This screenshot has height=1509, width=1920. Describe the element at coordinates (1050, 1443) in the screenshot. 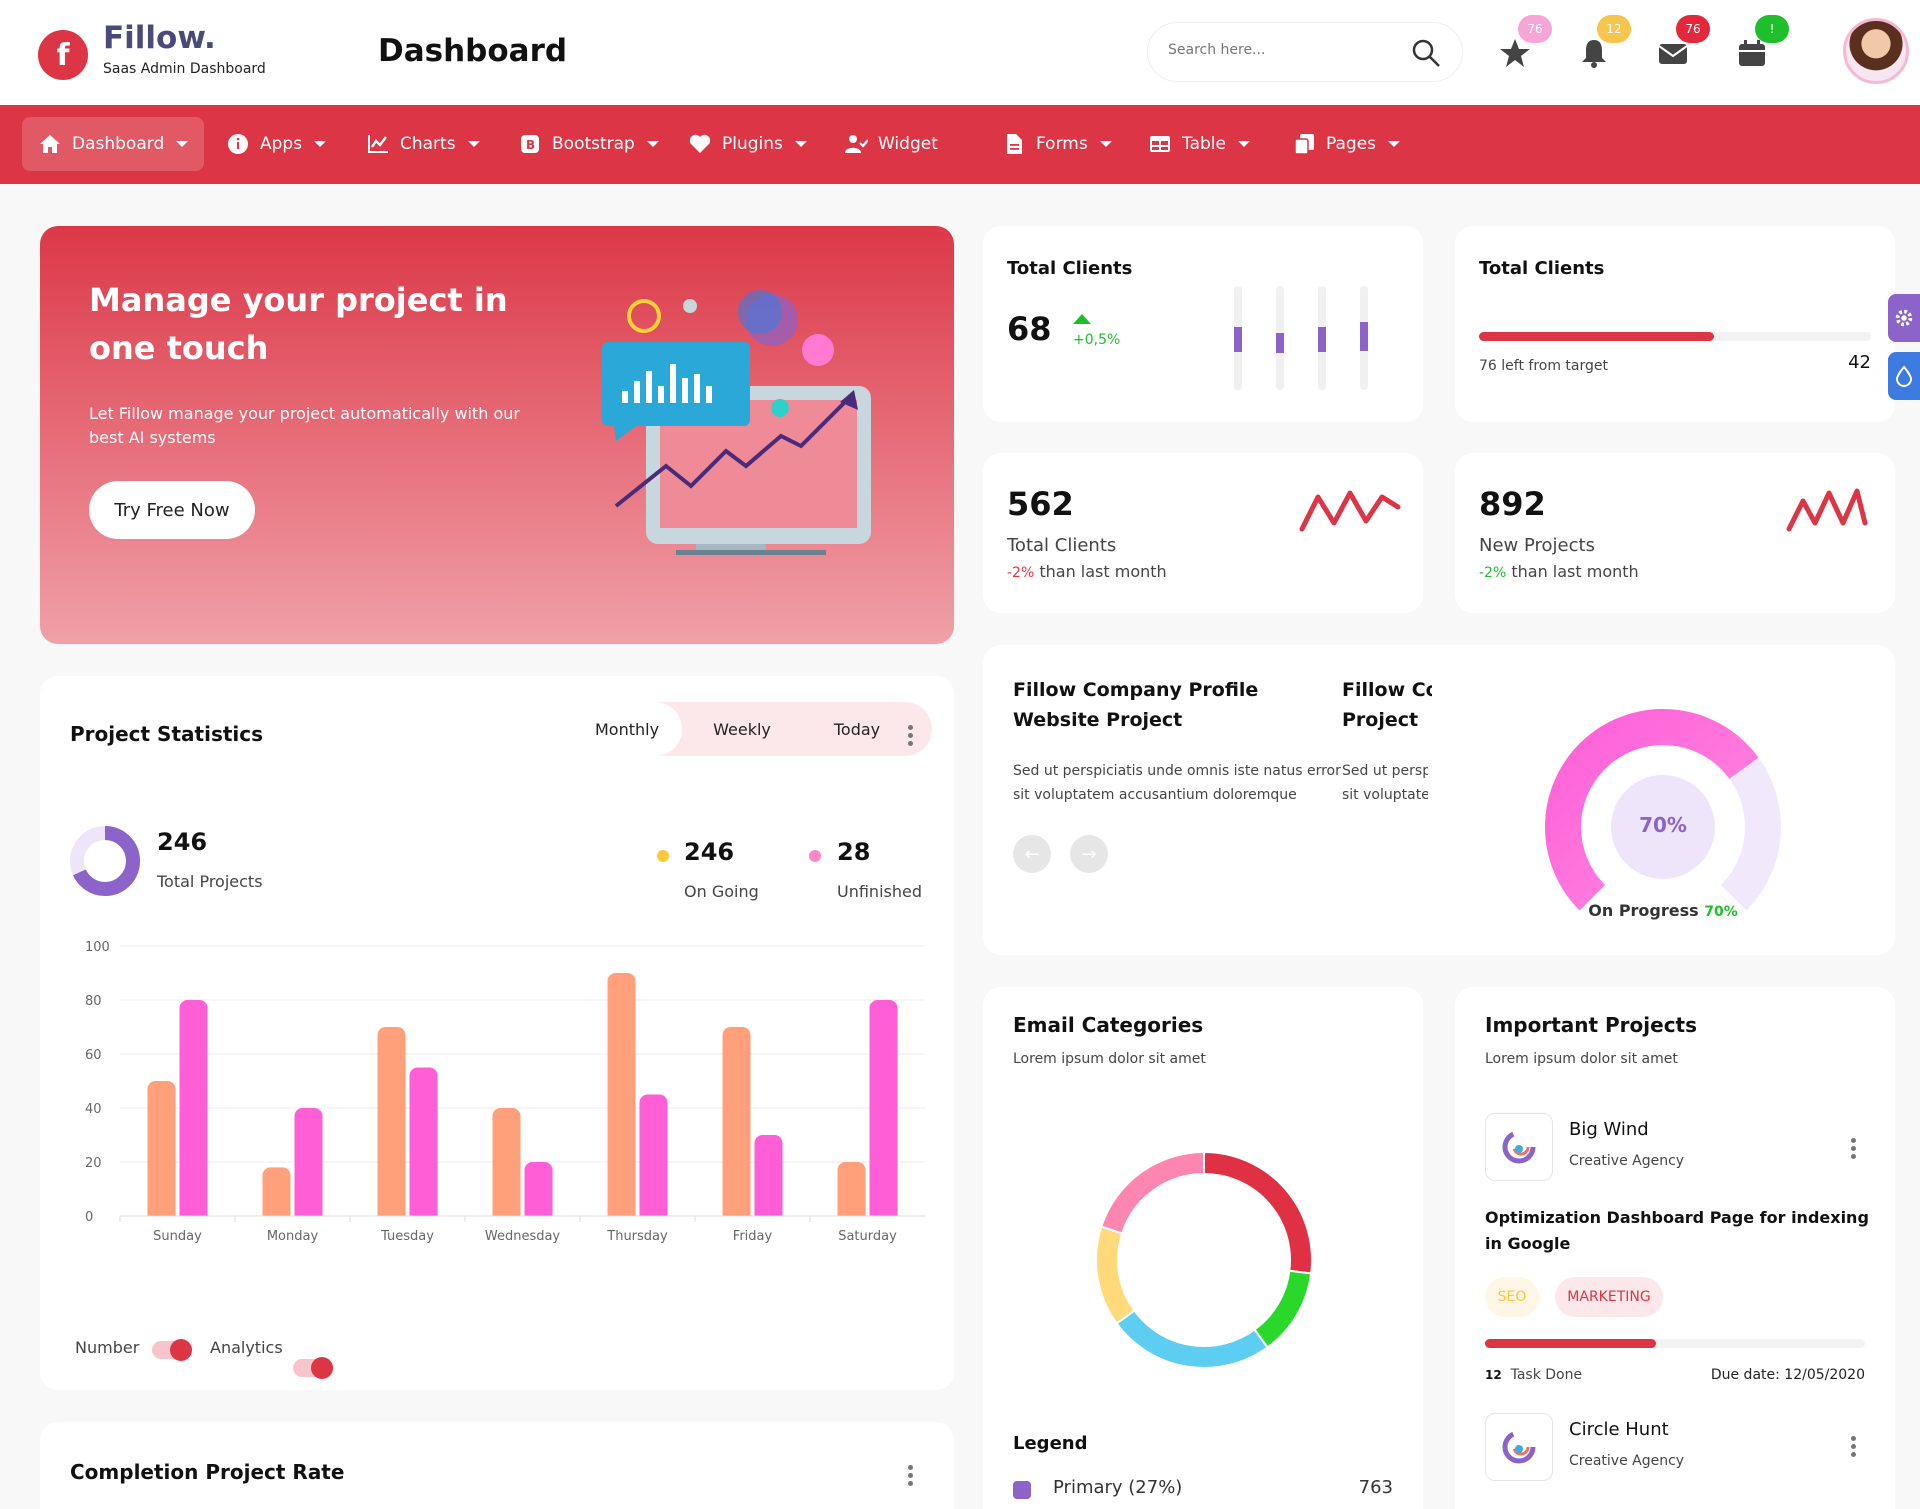

I see `legend-title: Legend` at that location.